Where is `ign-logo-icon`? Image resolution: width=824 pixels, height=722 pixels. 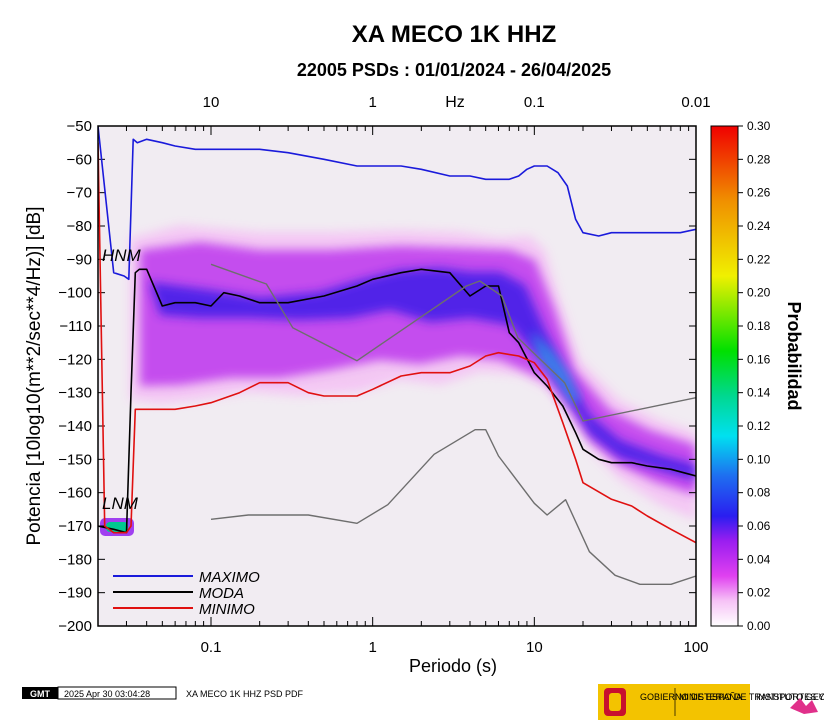
ign-logo-icon is located at coordinates (804, 706).